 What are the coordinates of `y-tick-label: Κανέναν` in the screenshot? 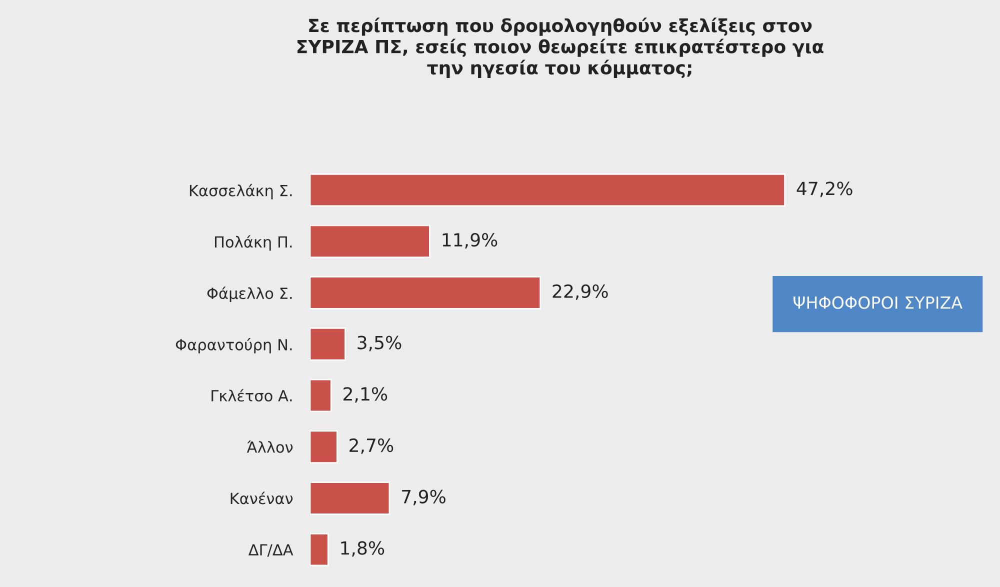 It's located at (261, 498).